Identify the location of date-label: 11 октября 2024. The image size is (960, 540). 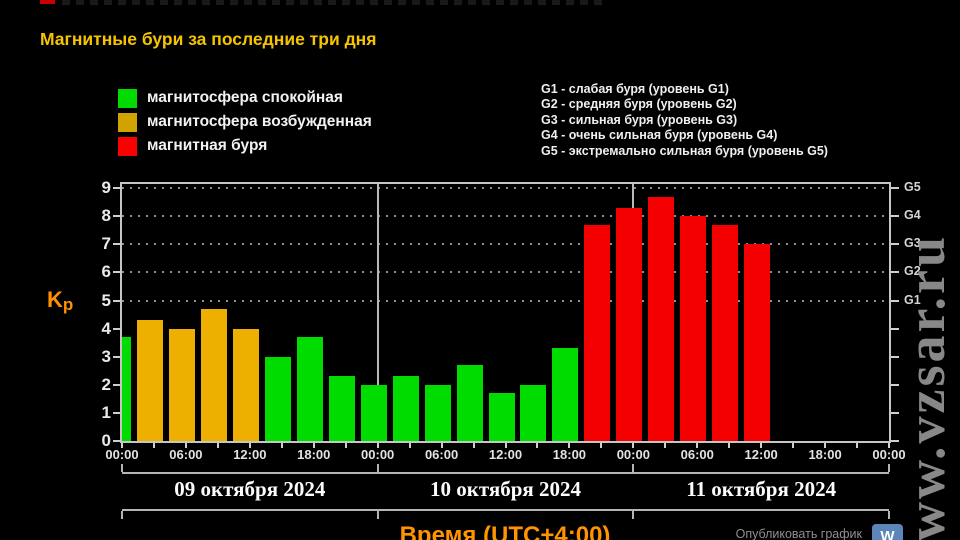
(761, 489).